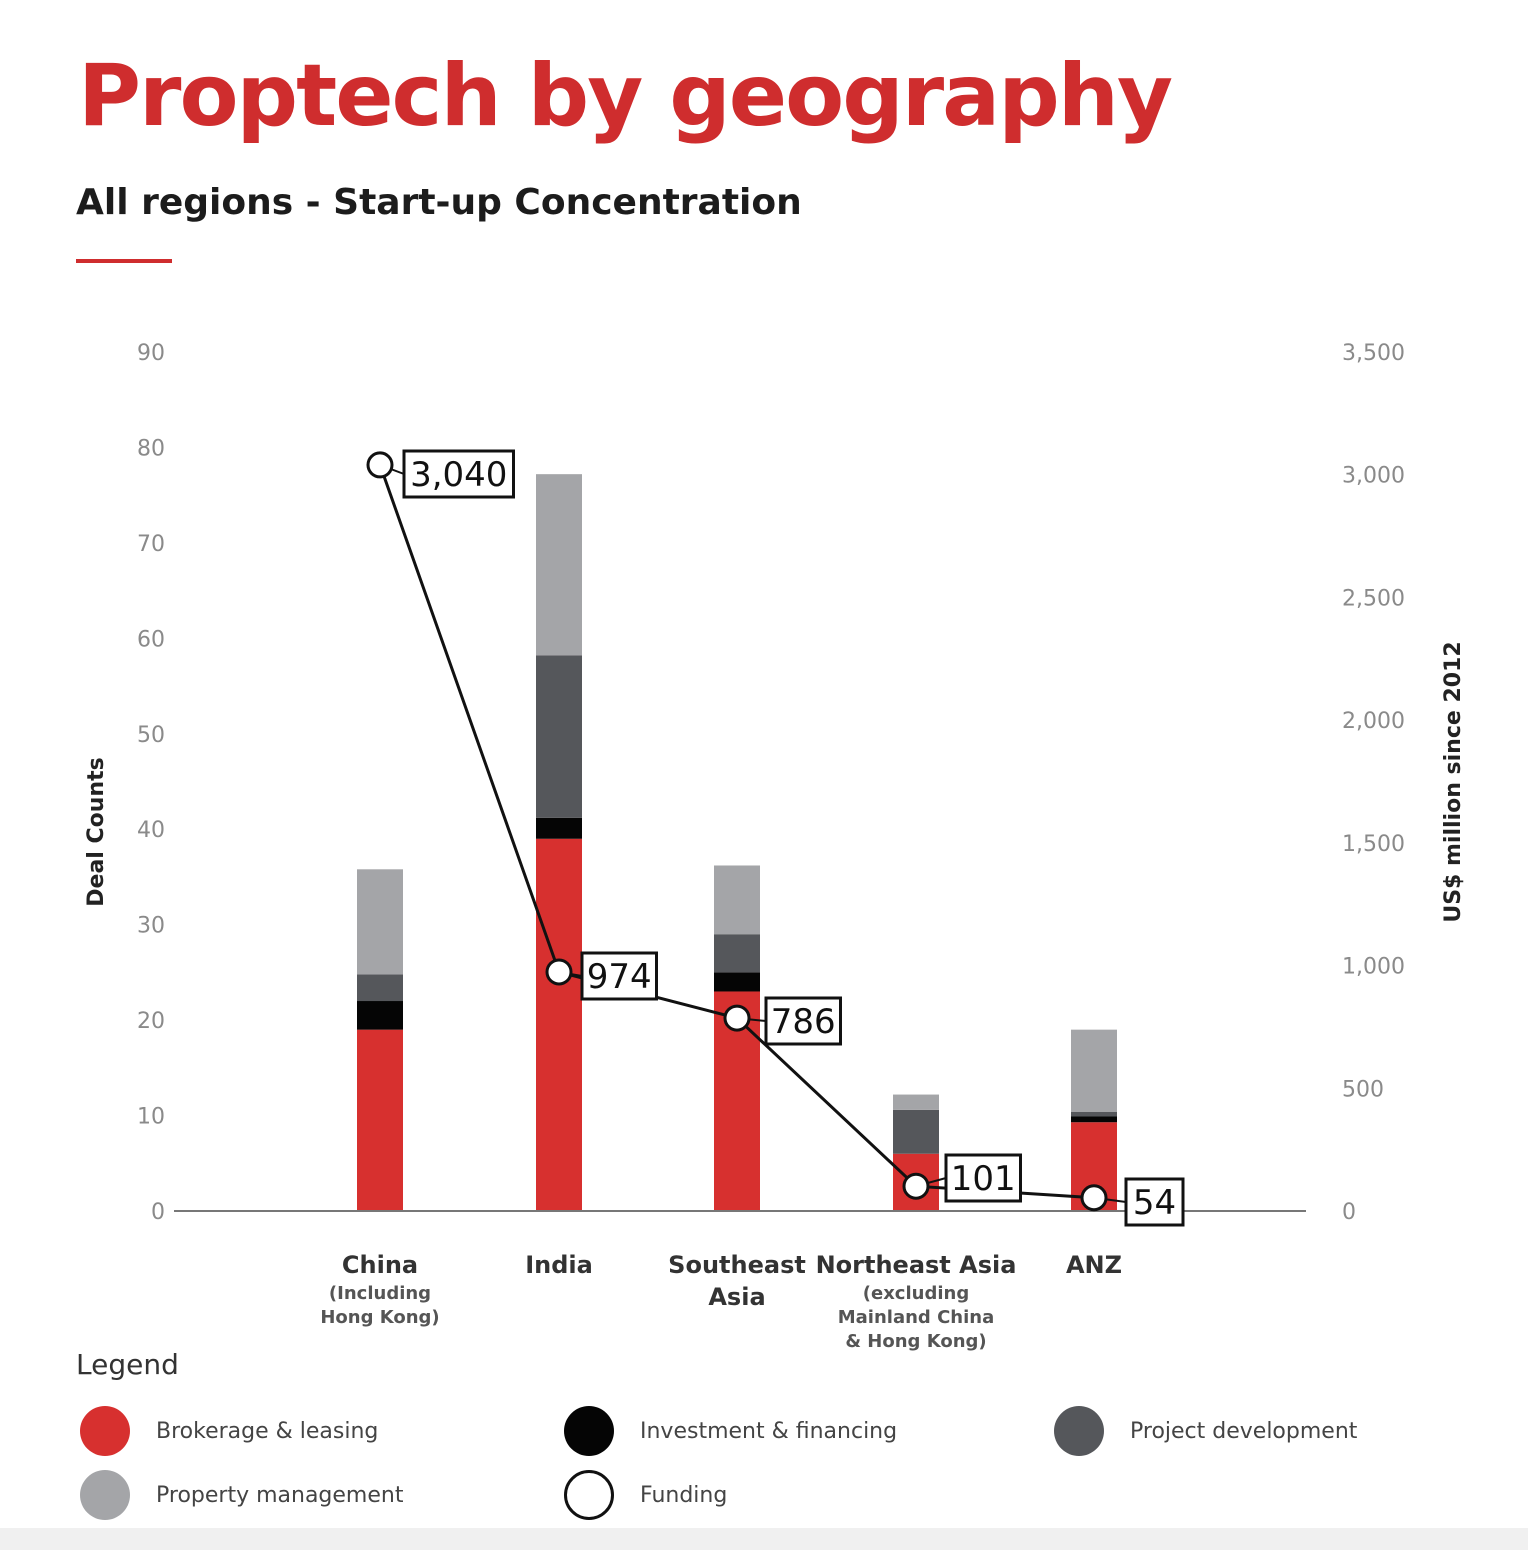 The width and height of the screenshot is (1528, 1550). I want to click on title-underline, so click(124, 261).